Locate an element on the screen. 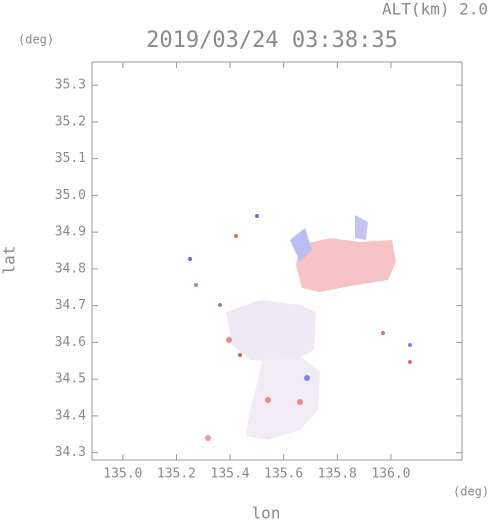 The image size is (491, 521). y-tick-label: 35.3 is located at coordinates (70, 85).